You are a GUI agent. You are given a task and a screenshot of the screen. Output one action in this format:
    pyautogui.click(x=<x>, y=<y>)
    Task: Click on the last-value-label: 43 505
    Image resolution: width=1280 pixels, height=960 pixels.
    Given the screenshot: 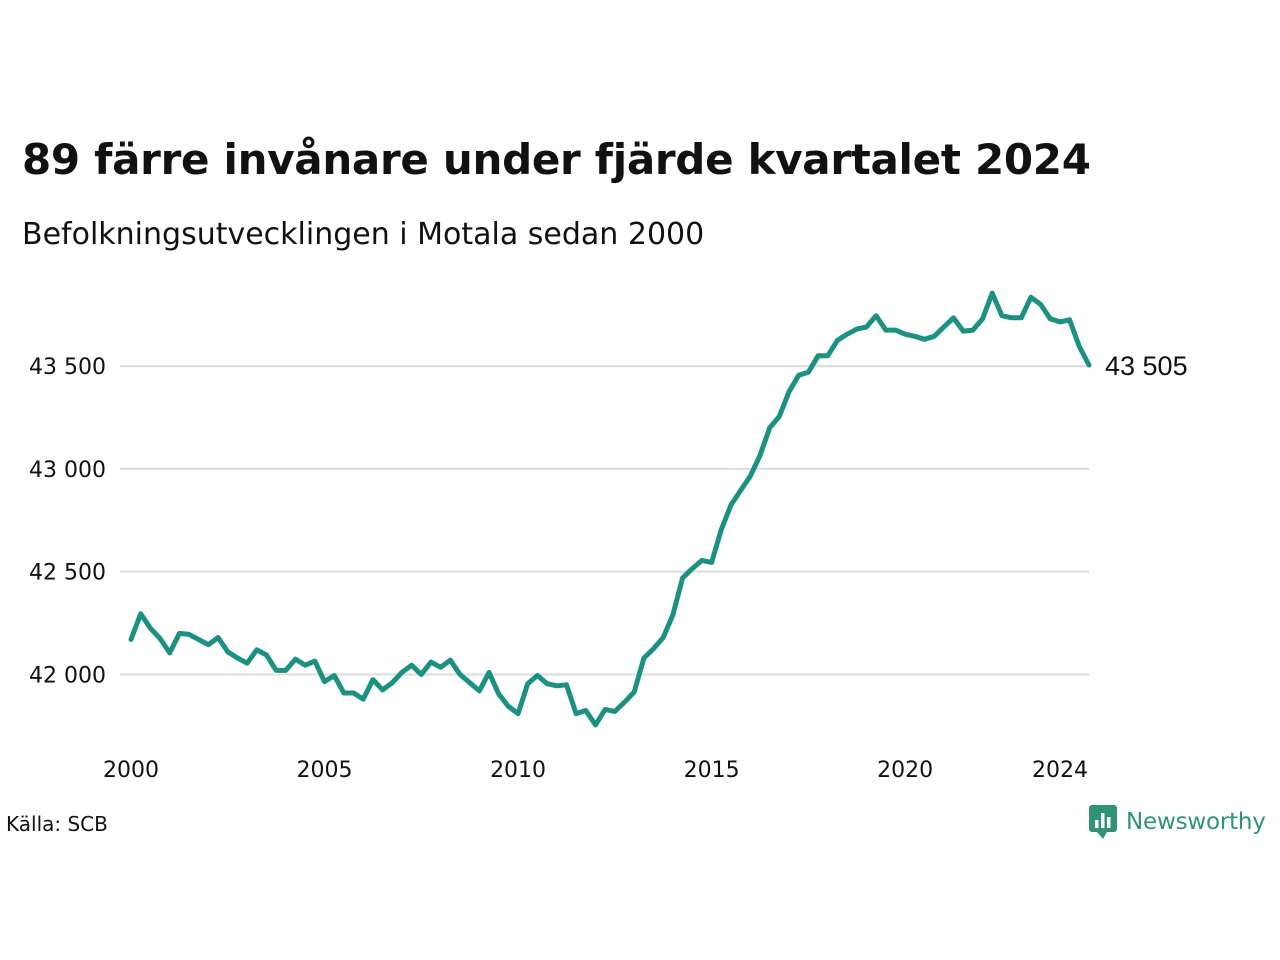 What is the action you would take?
    pyautogui.click(x=1146, y=366)
    